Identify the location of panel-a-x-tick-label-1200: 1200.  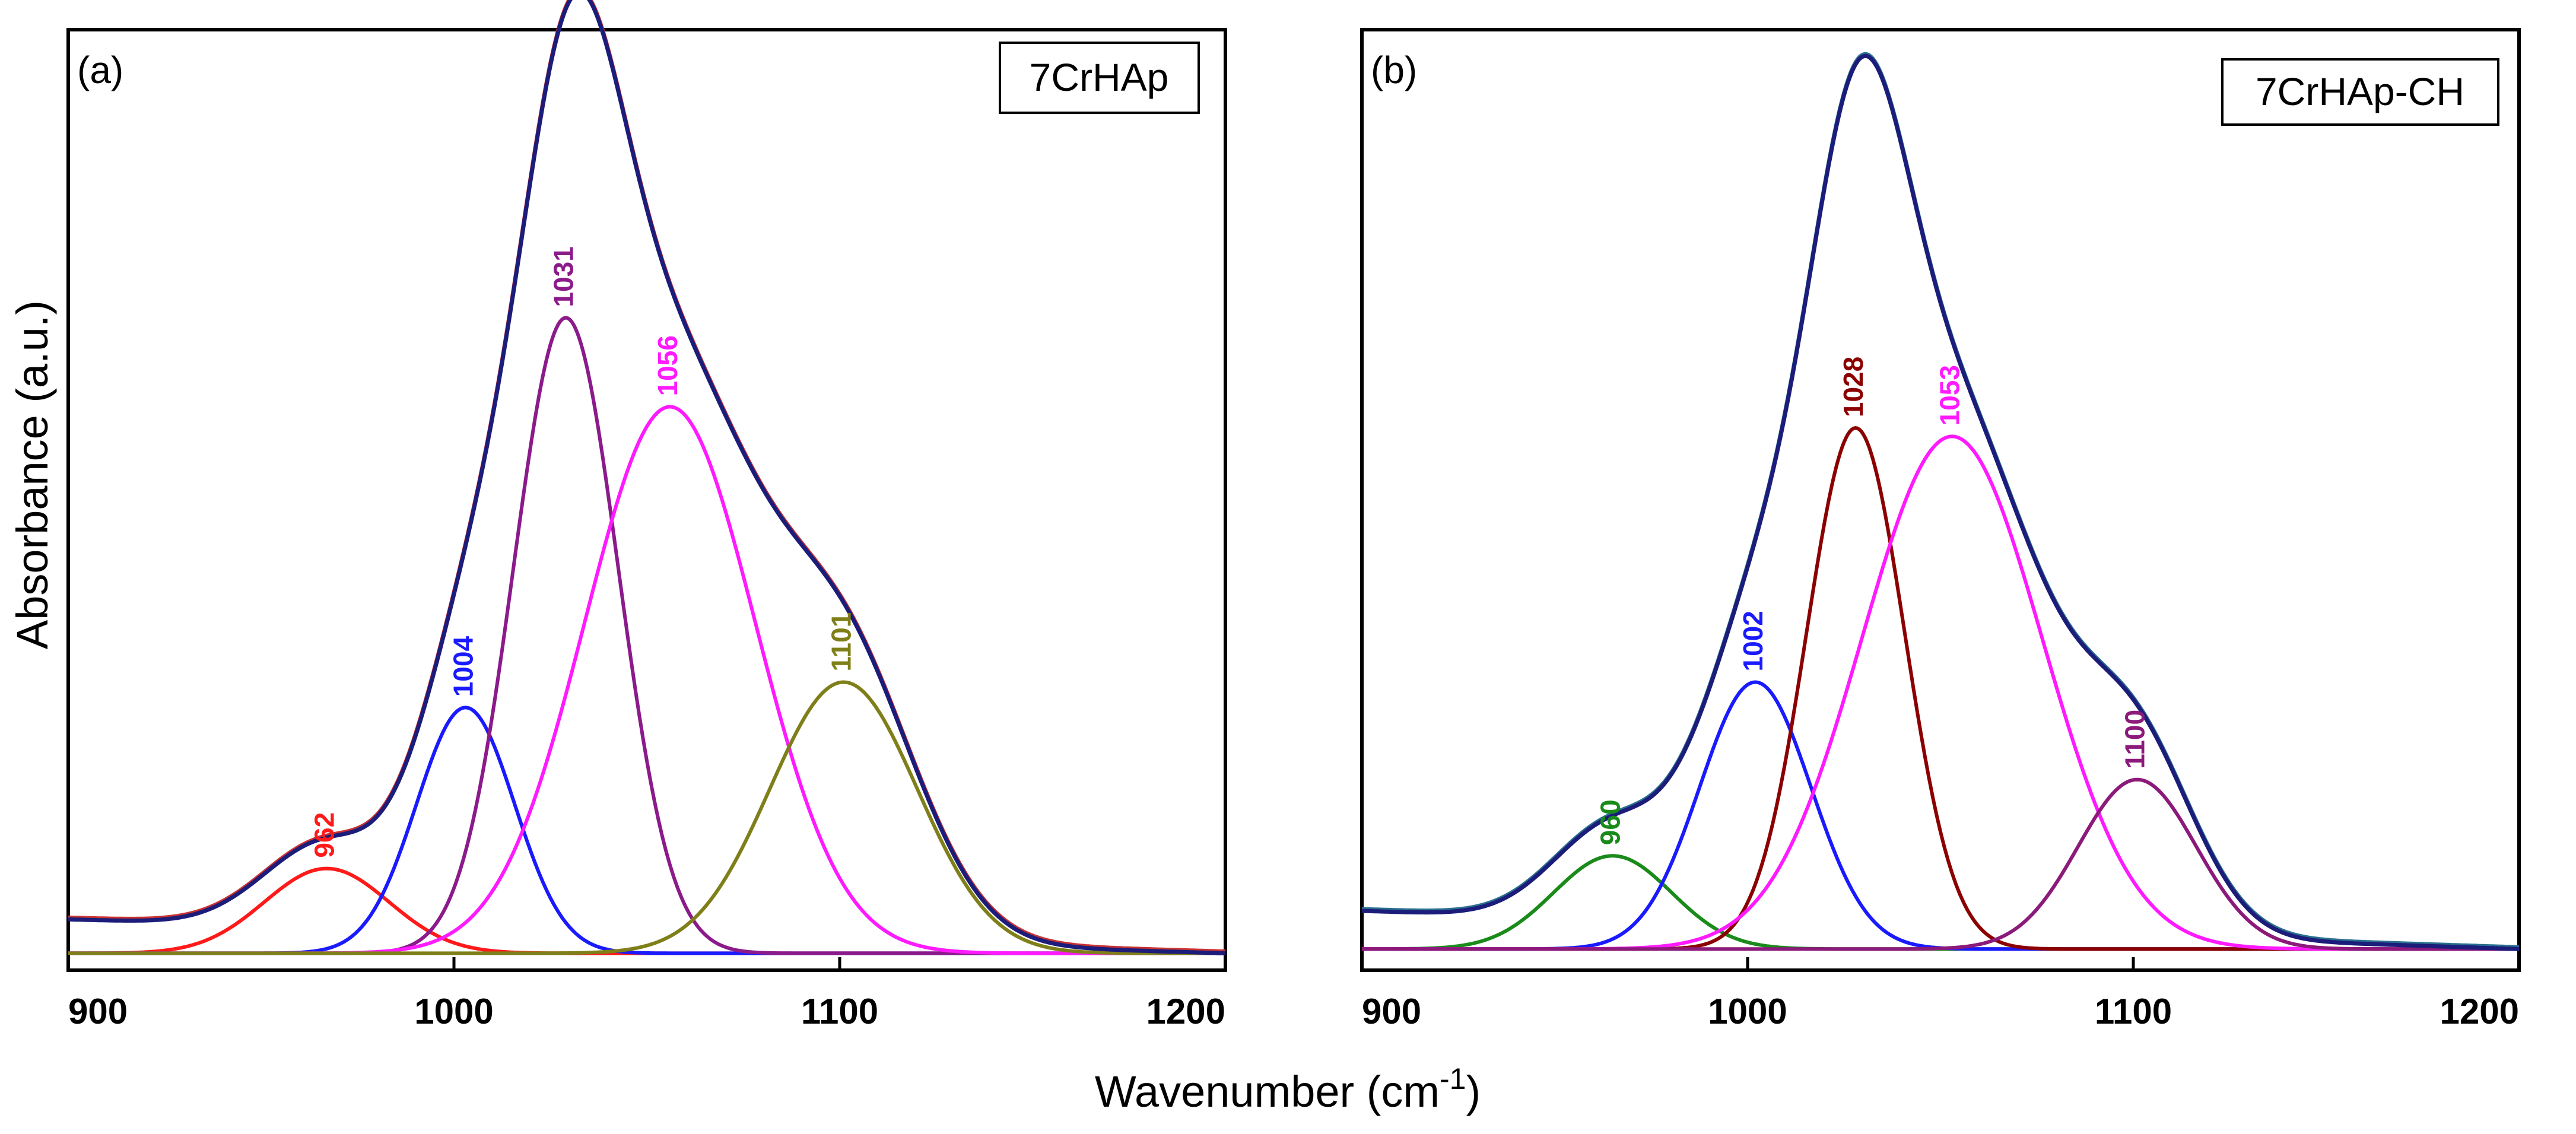
(1185, 1011).